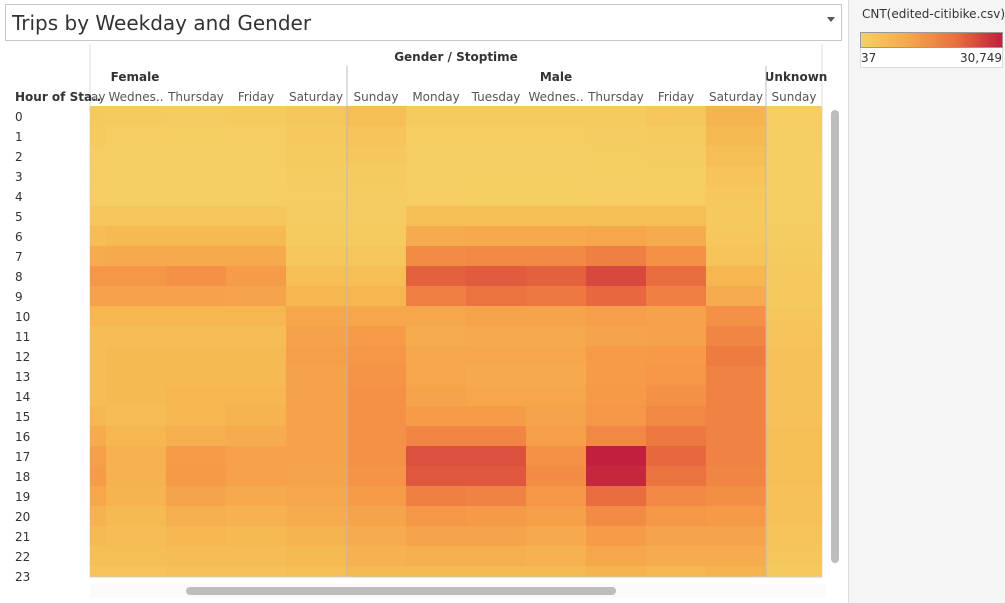  I want to click on chevron-down-icon, so click(831, 19).